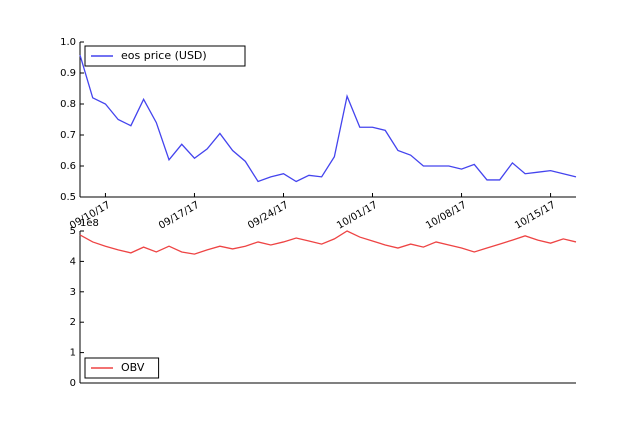 Image resolution: width=640 pixels, height=427 pixels. Describe the element at coordinates (68, 42) in the screenshot. I see `y-tick-label: 1.0` at that location.